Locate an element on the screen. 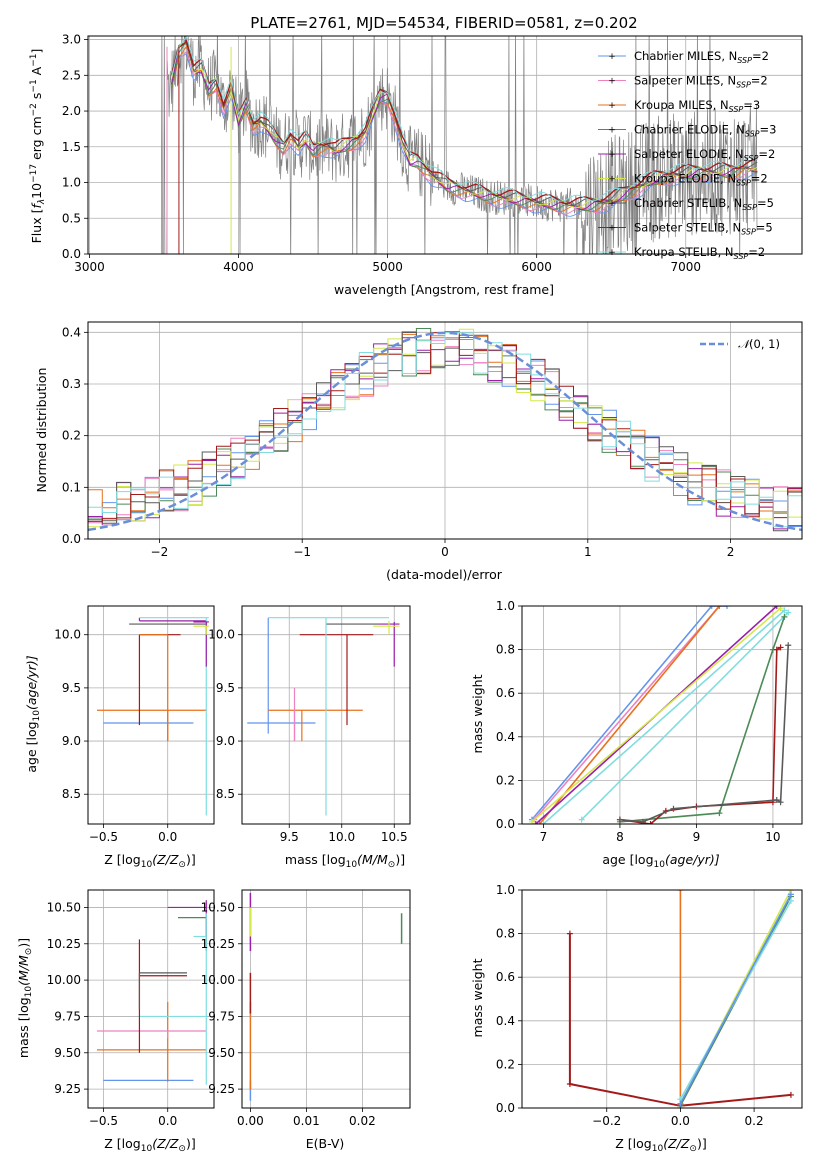 This screenshot has width=819, height=1170. y-tick-label: 0.8 is located at coordinates (505, 650).